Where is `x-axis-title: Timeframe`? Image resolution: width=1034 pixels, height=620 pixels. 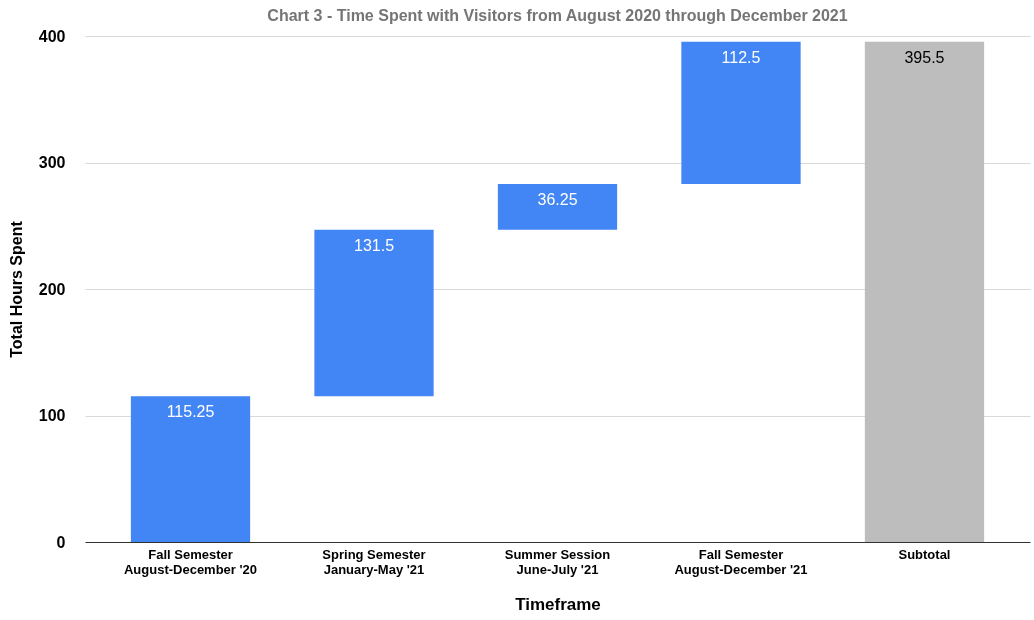 x-axis-title: Timeframe is located at coordinates (558, 604).